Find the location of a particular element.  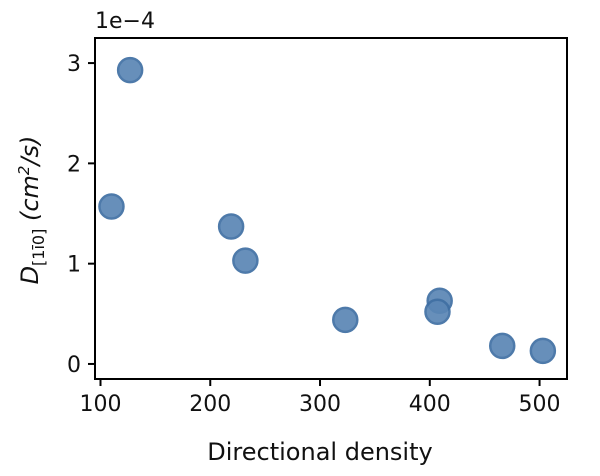

x-tick-label: 400 is located at coordinates (430, 404).